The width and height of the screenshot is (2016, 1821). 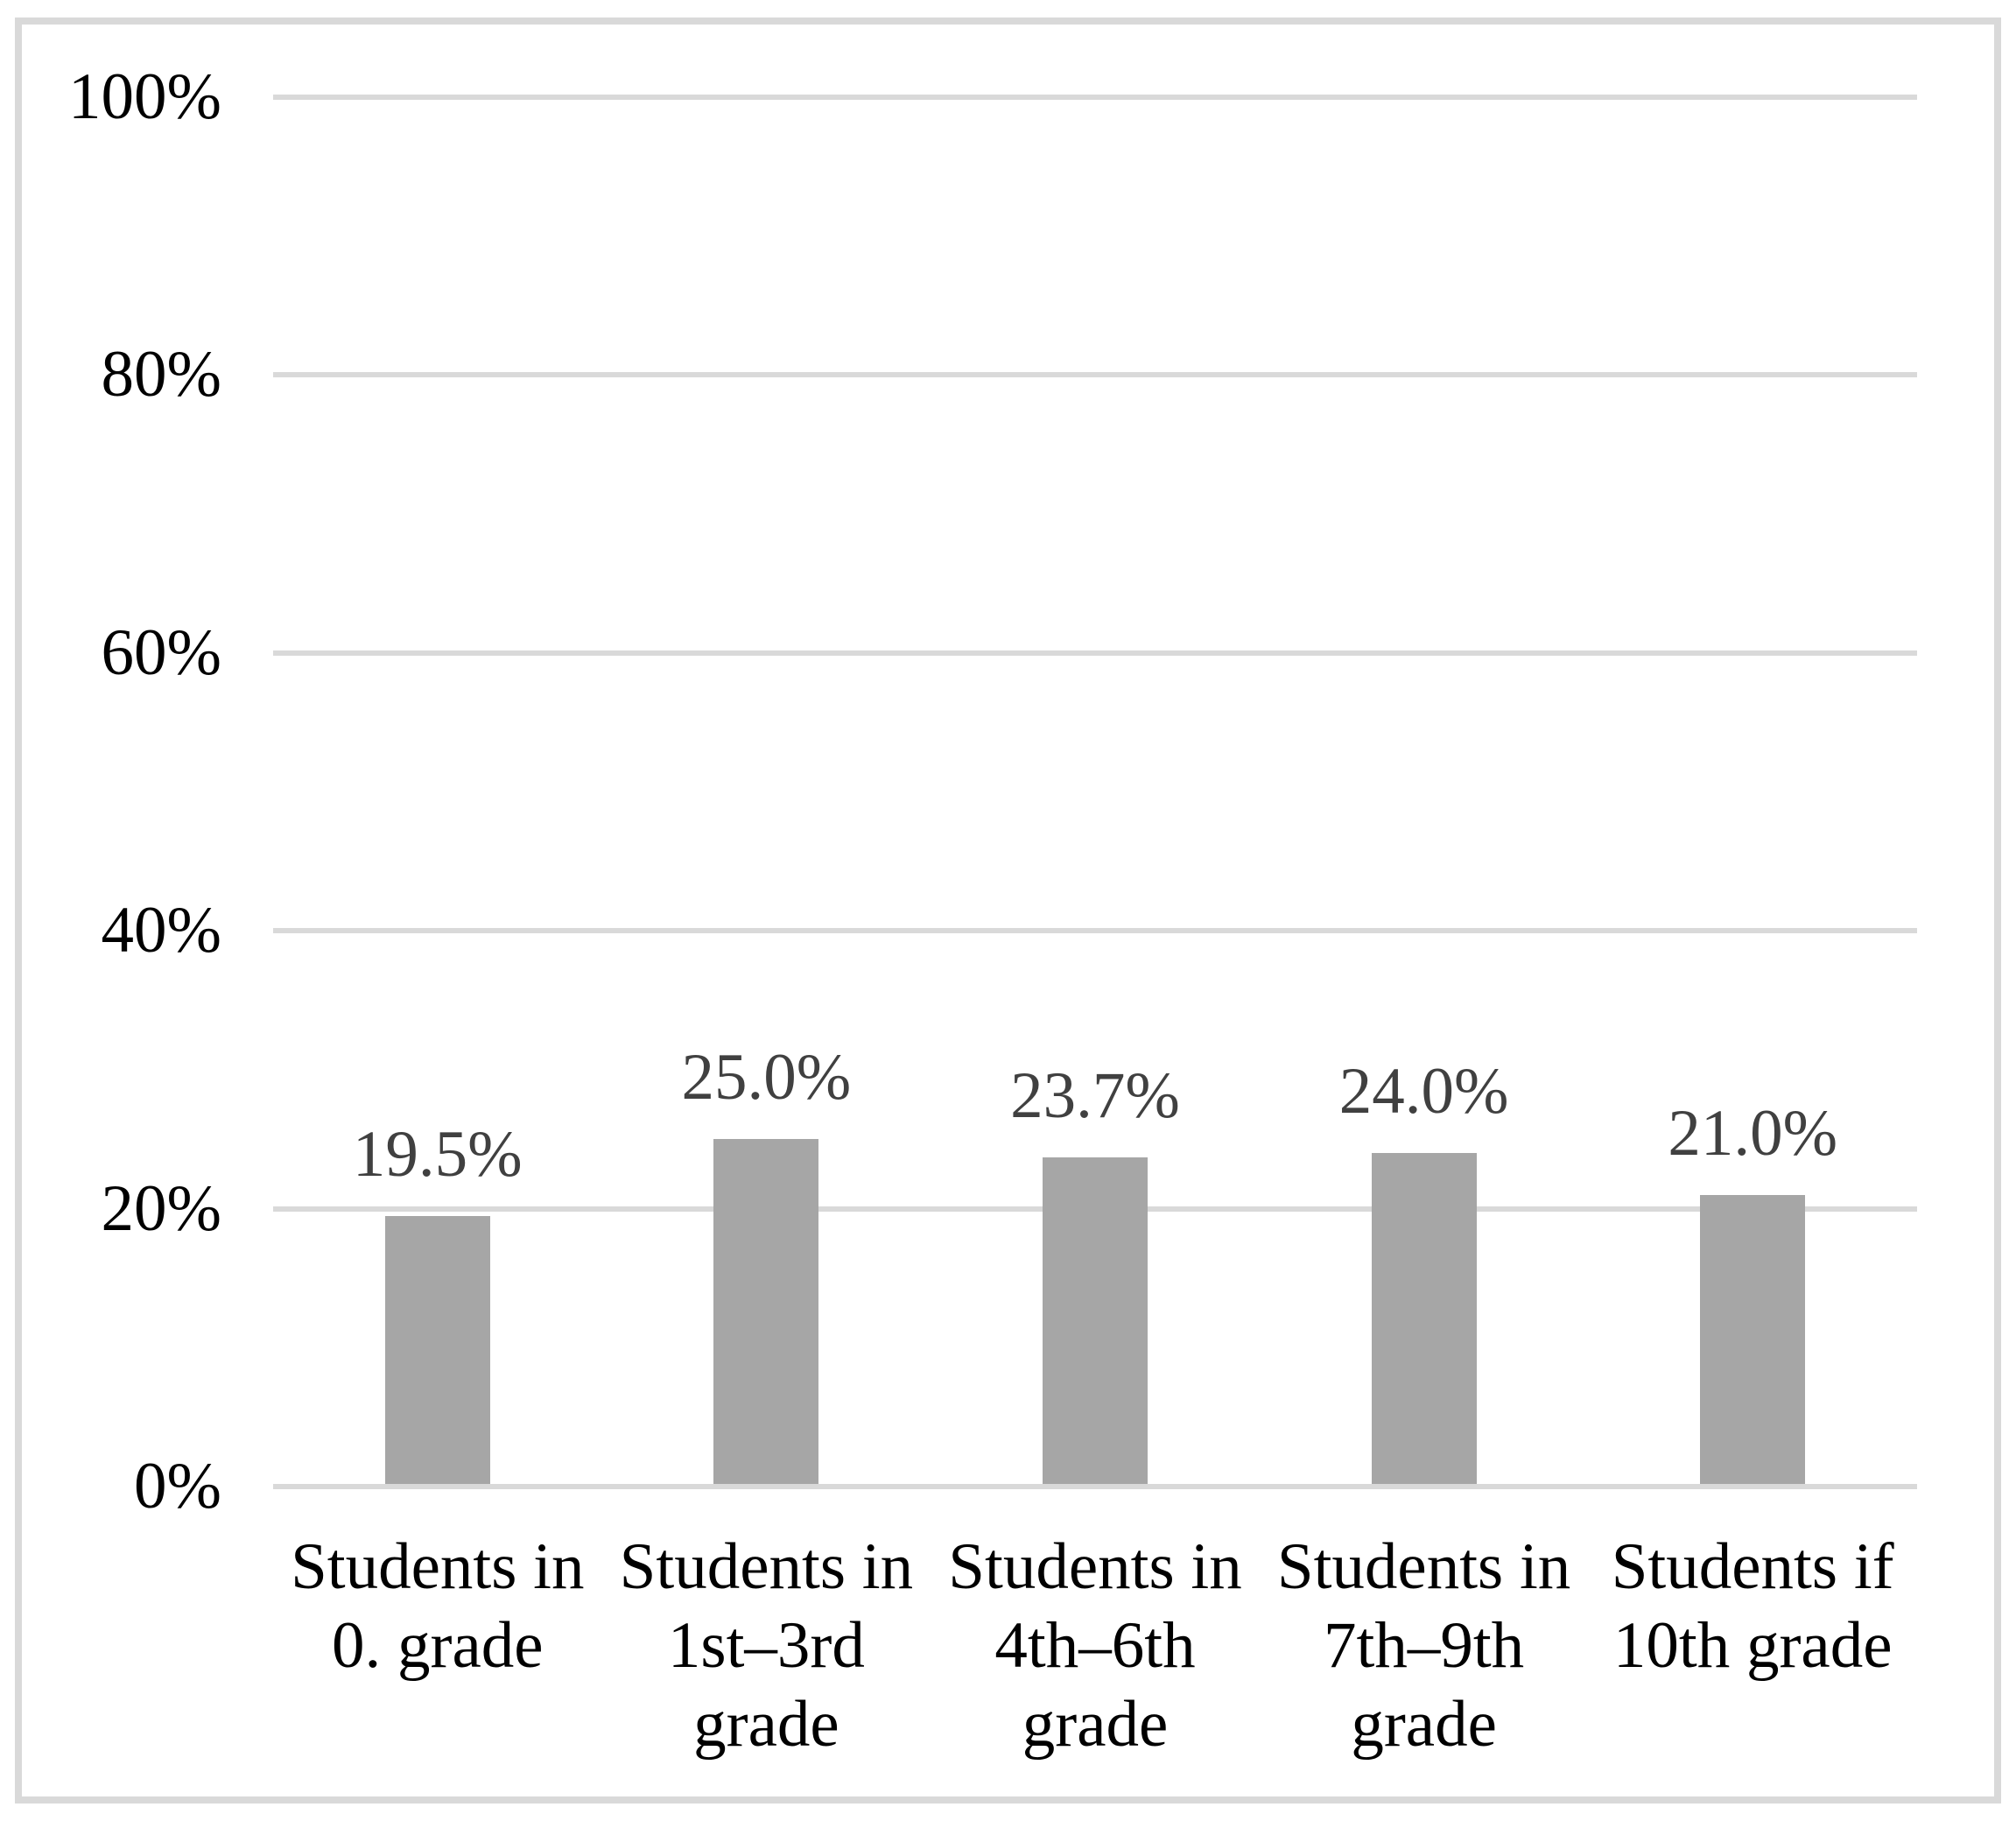 What do you see at coordinates (161, 374) in the screenshot?
I see `y-tick-label-80%: 80%` at bounding box center [161, 374].